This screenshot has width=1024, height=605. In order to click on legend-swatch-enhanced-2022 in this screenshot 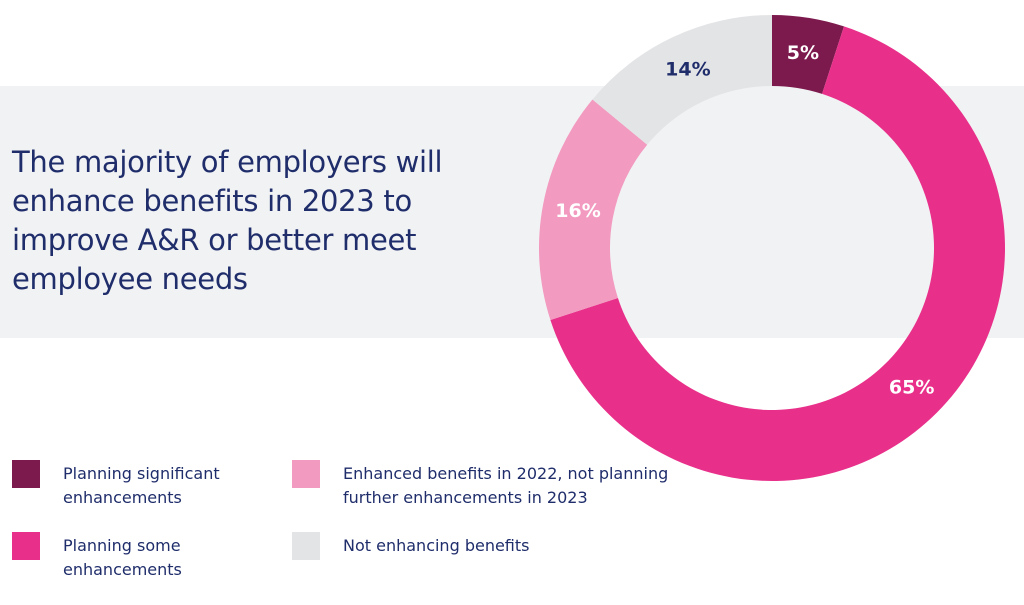, I will do `click(306, 474)`.